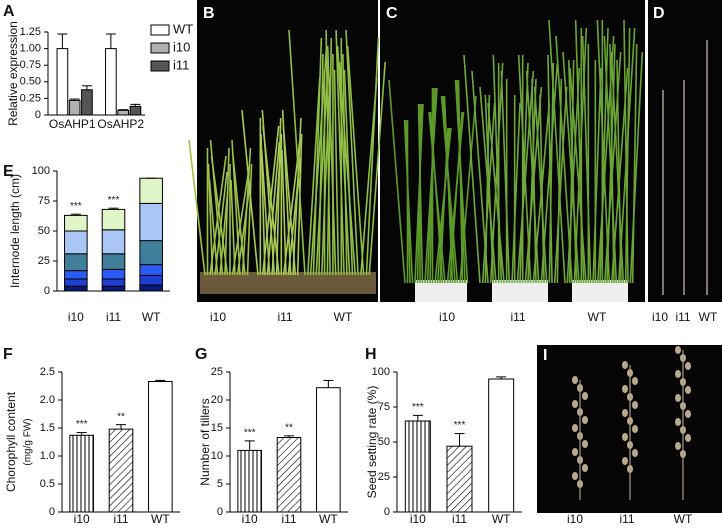 The height and width of the screenshot is (529, 722). I want to click on soil-tray, so click(288, 283).